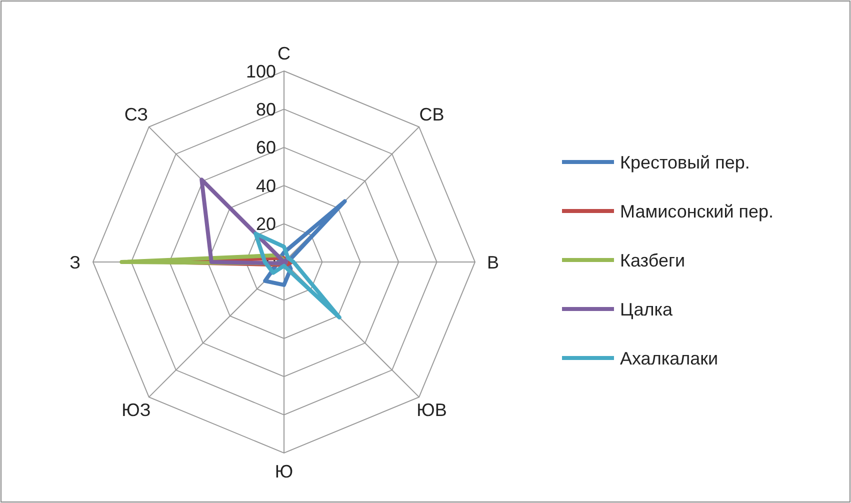 This screenshot has height=503, width=851. I want to click on spoke-label: Ю, so click(284, 471).